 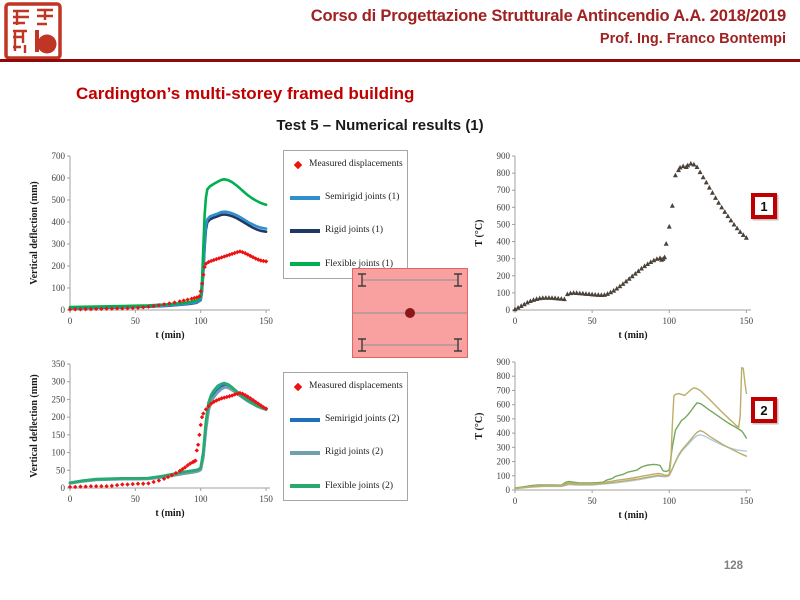 I want to click on legend-item-semirigid: Semirigid joints (1), so click(x=345, y=197).